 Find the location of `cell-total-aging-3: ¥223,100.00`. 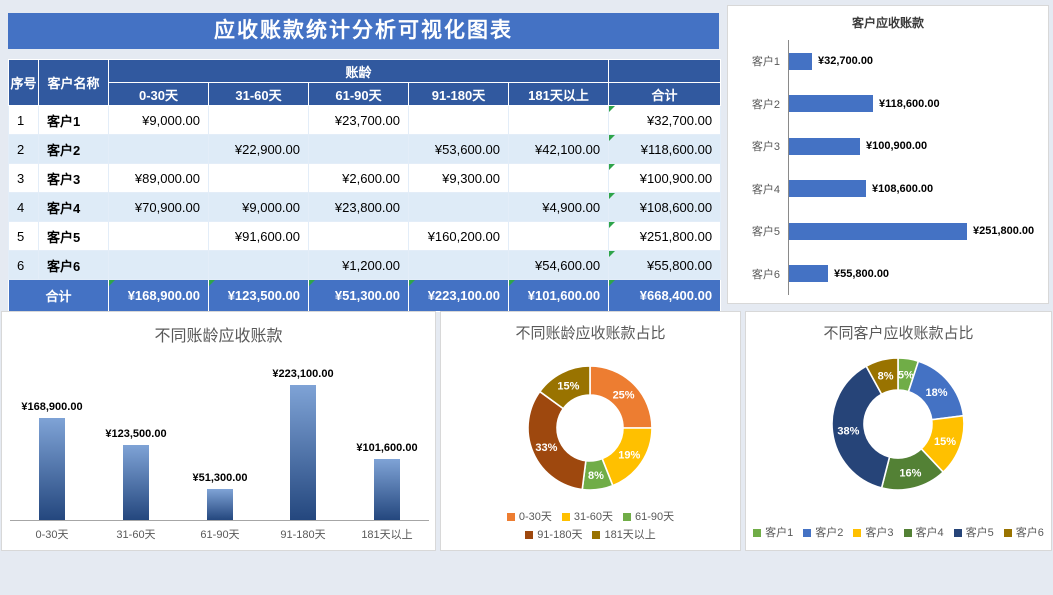

cell-total-aging-3: ¥223,100.00 is located at coordinates (458, 295).